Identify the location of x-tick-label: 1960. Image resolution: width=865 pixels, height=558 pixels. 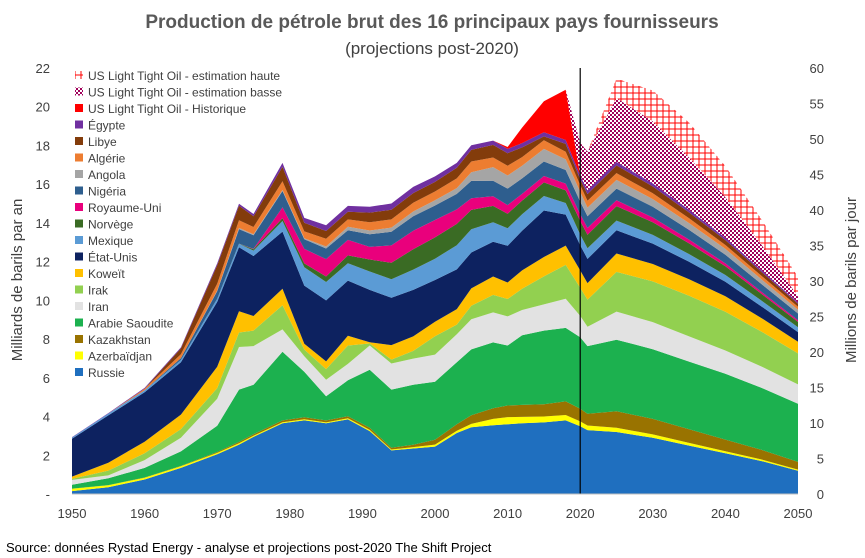
(144, 513).